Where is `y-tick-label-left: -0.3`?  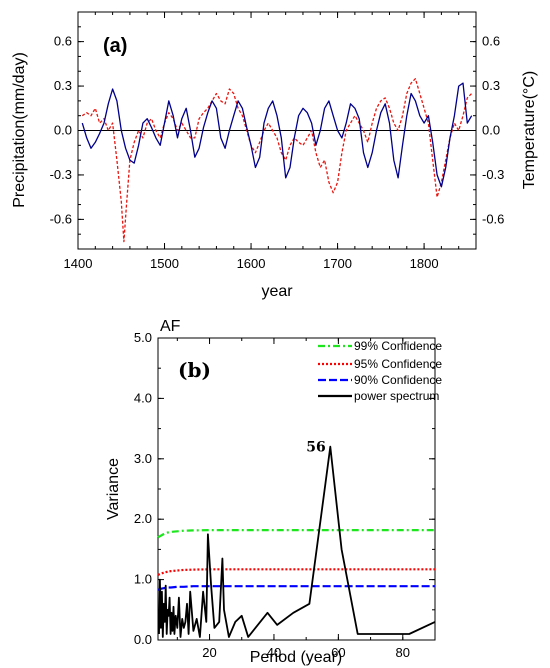
y-tick-label-left: -0.3 is located at coordinates (61, 174).